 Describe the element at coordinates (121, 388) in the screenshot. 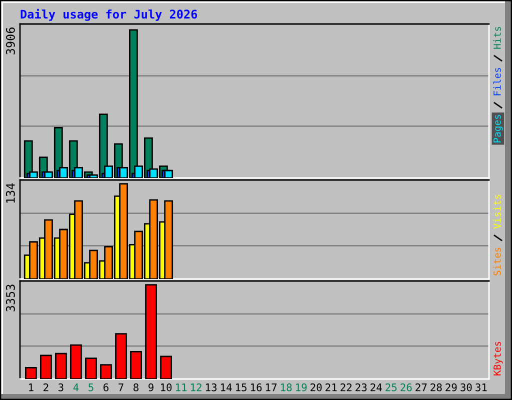

I see `x-tick-label: 7` at that location.